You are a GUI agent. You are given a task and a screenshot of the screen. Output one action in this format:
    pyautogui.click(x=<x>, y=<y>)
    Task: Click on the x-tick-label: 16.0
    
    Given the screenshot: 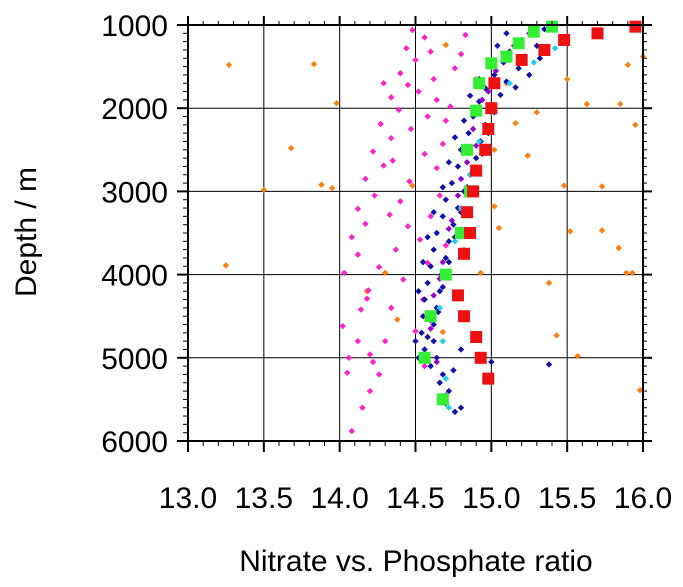 What is the action you would take?
    pyautogui.click(x=643, y=498)
    